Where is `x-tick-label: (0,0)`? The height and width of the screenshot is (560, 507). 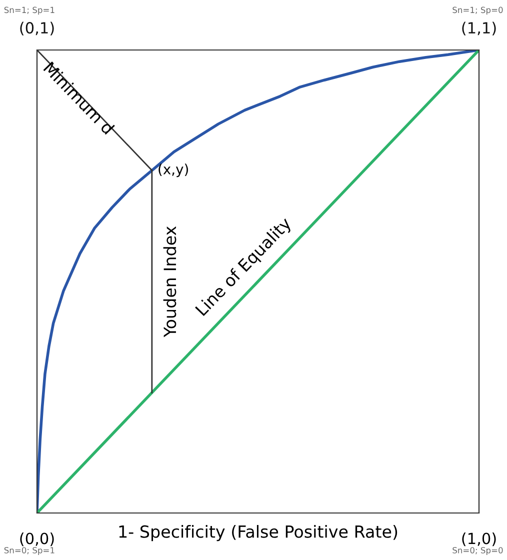
x-tick-label: (0,0) is located at coordinates (37, 539).